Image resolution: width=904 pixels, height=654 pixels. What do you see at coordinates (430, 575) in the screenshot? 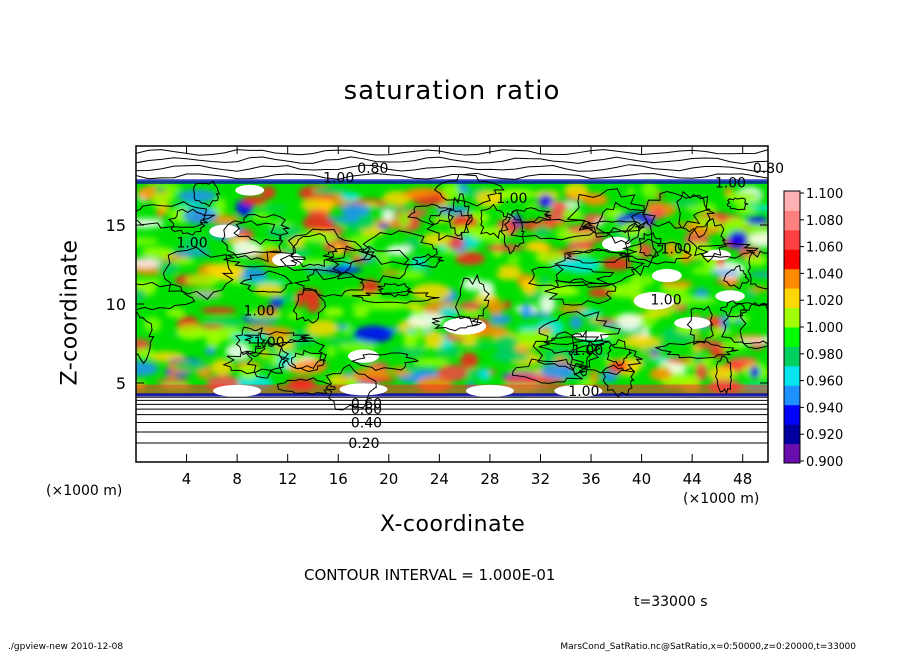
I see `contour-interval-text: CONTOUR INTERVAL = 1.000E-01` at bounding box center [430, 575].